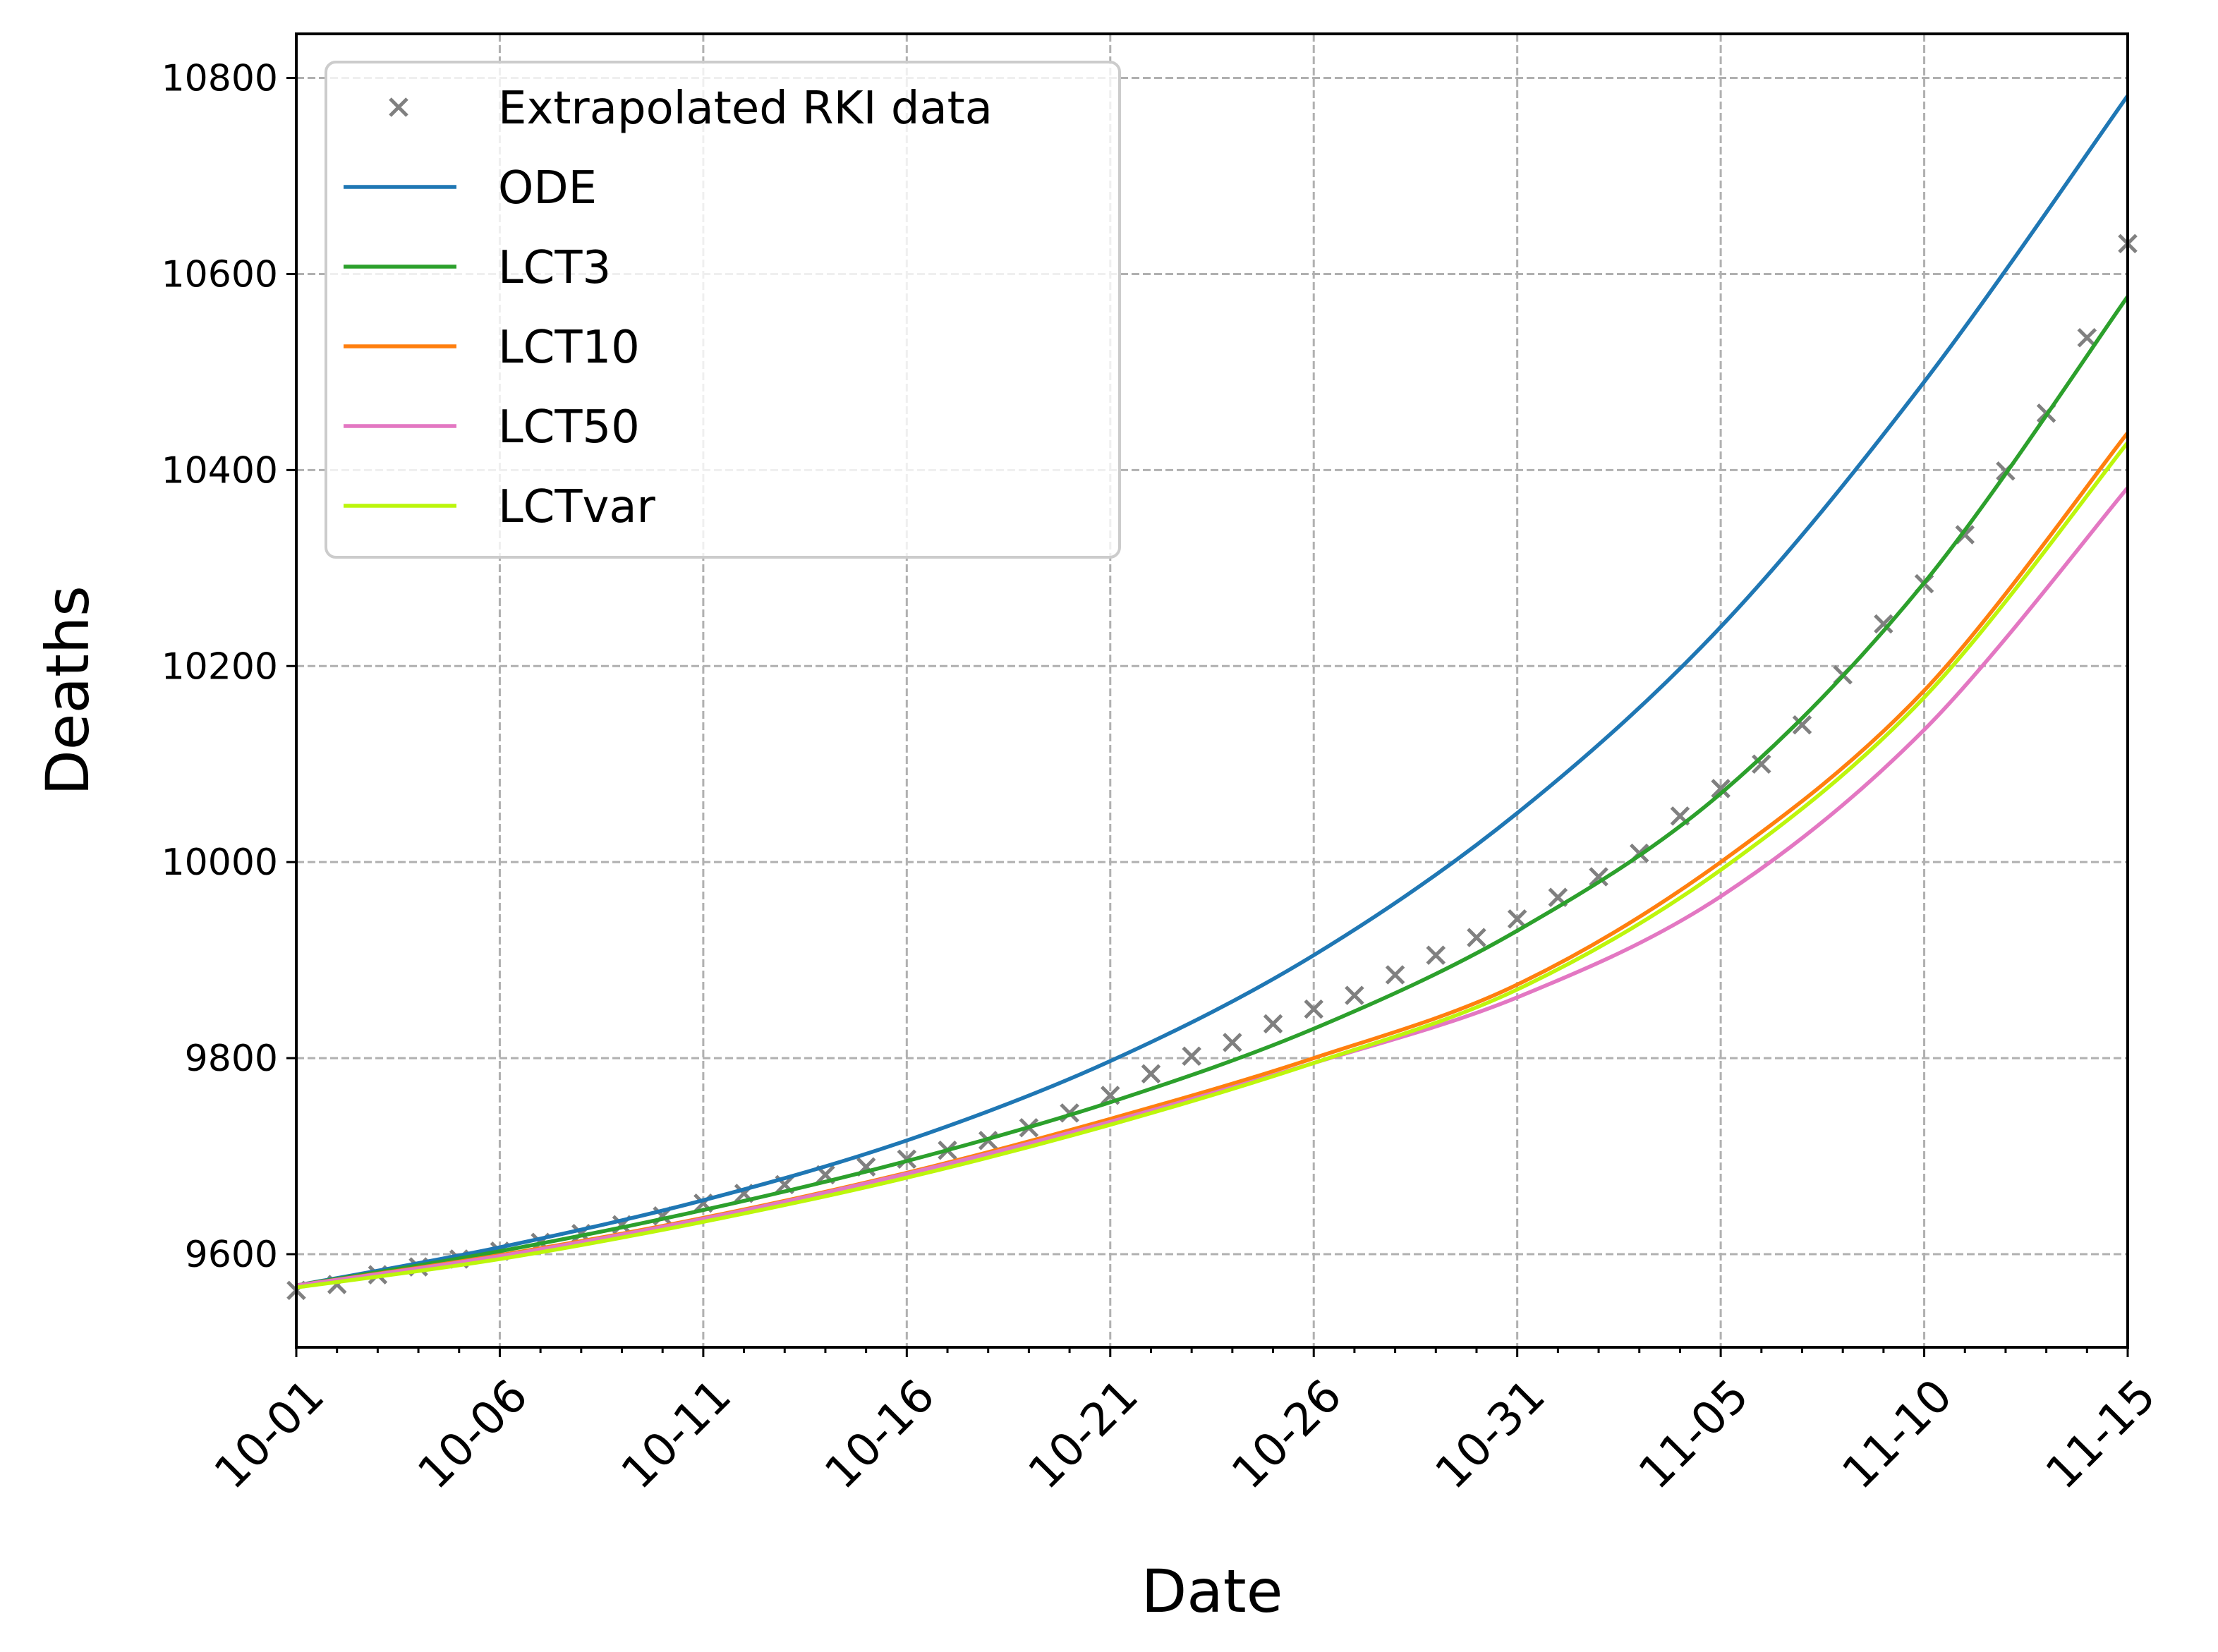 This screenshot has height=1652, width=2218. I want to click on legend-label-2: LCT3, so click(554, 268).